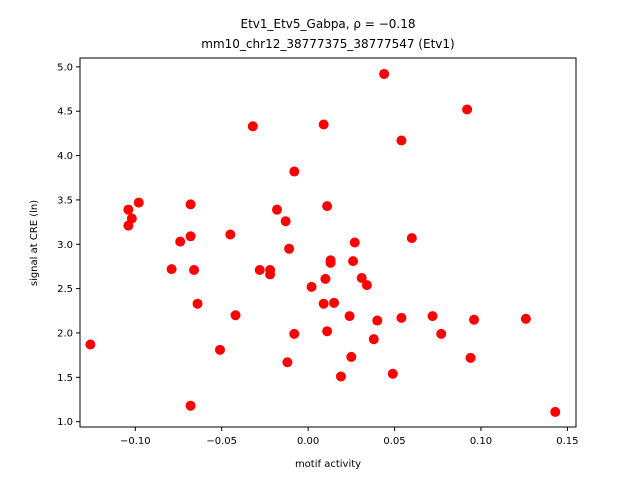 The width and height of the screenshot is (640, 480). I want to click on x-axis-ticks: −0.10 −0.05 0.00 0.05 0.10 0.15, so click(349, 437).